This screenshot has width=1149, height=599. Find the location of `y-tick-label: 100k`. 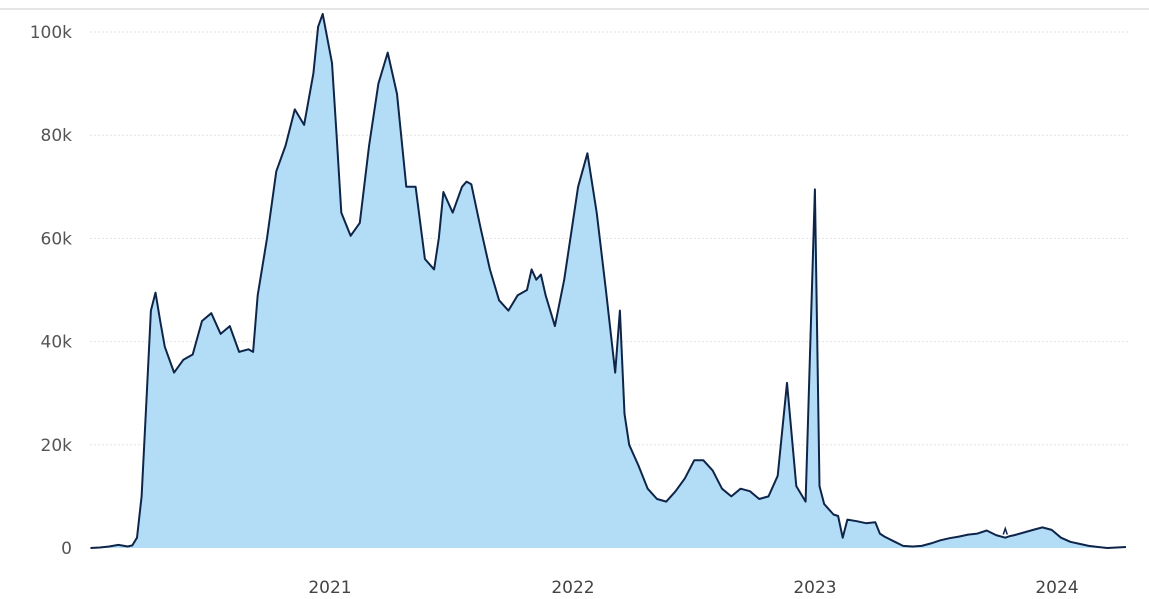

y-tick-label: 100k is located at coordinates (51, 33).